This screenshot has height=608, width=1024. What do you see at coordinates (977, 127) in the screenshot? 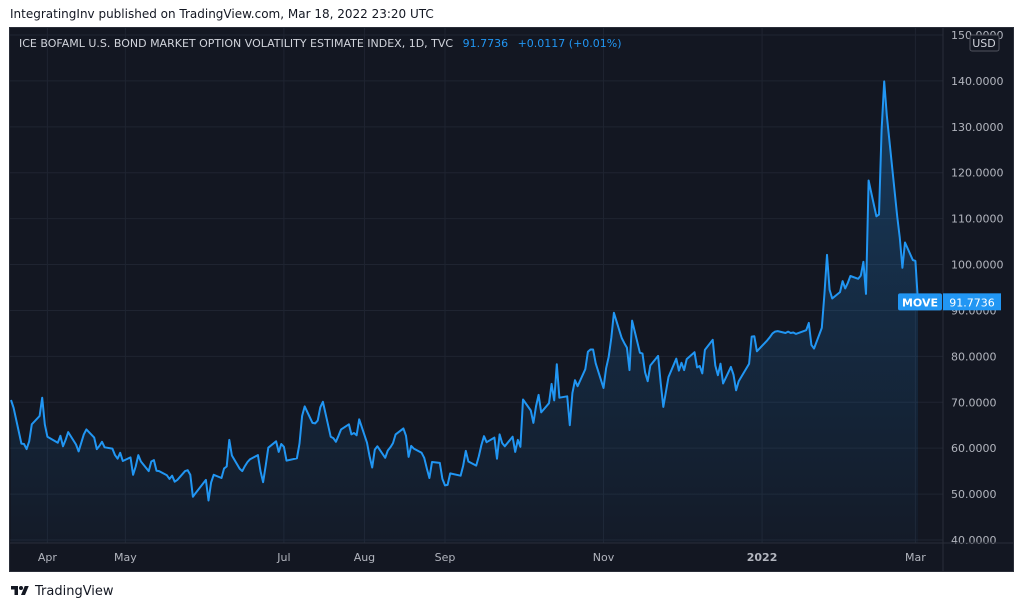
I see `y-tick-label: 130.0000` at bounding box center [977, 127].